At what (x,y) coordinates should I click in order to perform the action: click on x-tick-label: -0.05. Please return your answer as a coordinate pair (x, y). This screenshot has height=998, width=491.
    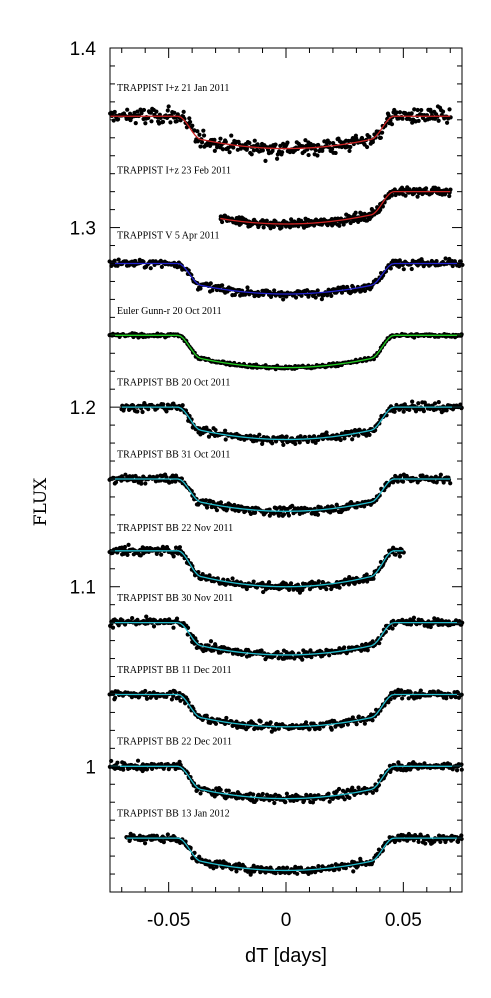
    Looking at the image, I should click on (168, 920).